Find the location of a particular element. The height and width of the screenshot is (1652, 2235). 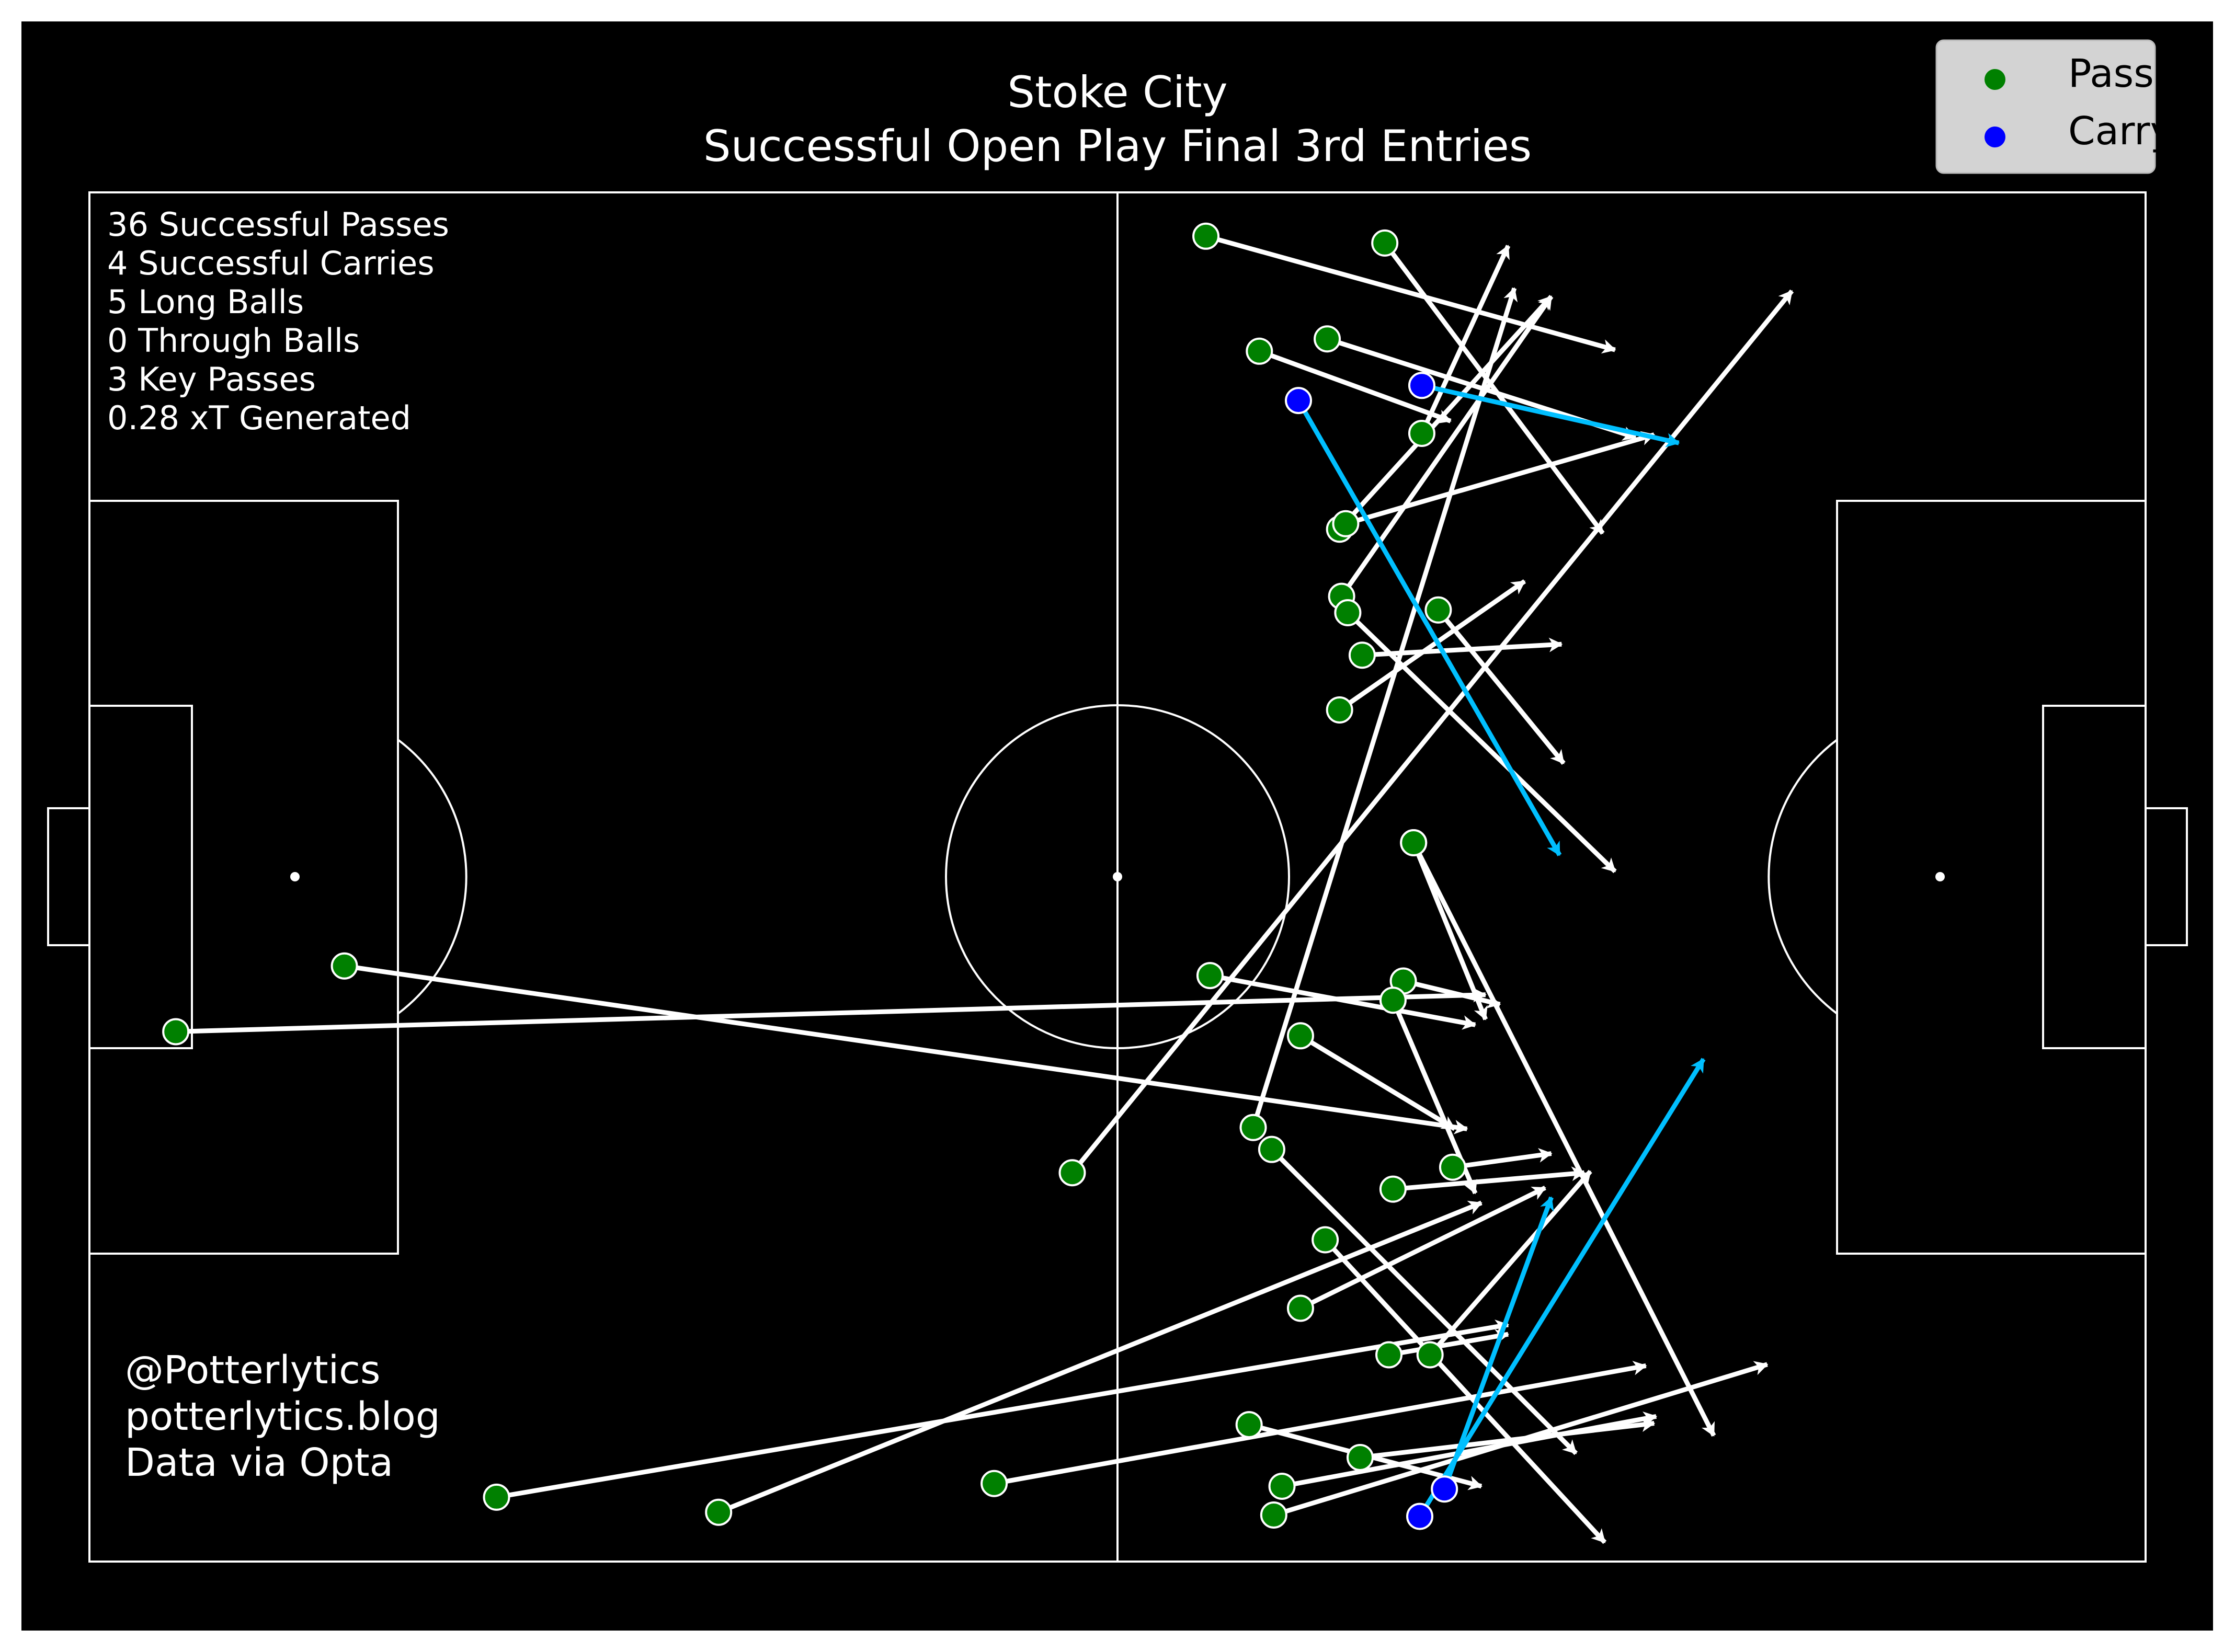

legend: Pass Carry is located at coordinates (2054, 106).